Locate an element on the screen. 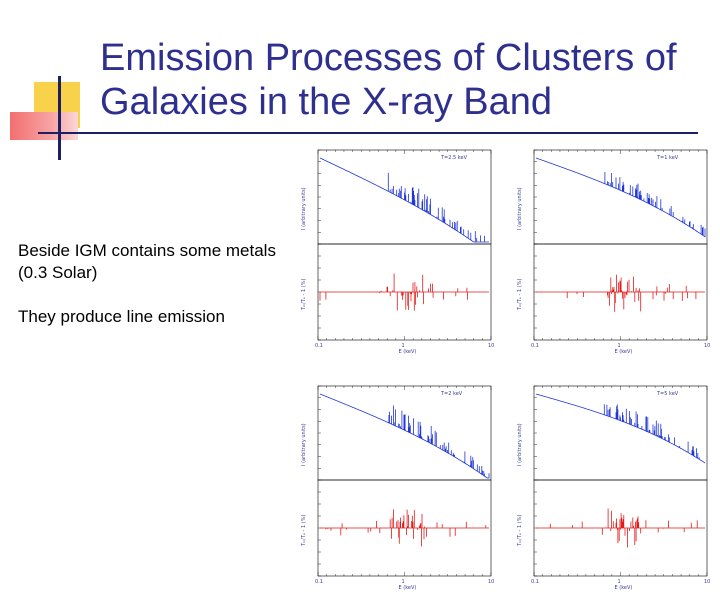  decorative-red-bar is located at coordinates (44, 126).